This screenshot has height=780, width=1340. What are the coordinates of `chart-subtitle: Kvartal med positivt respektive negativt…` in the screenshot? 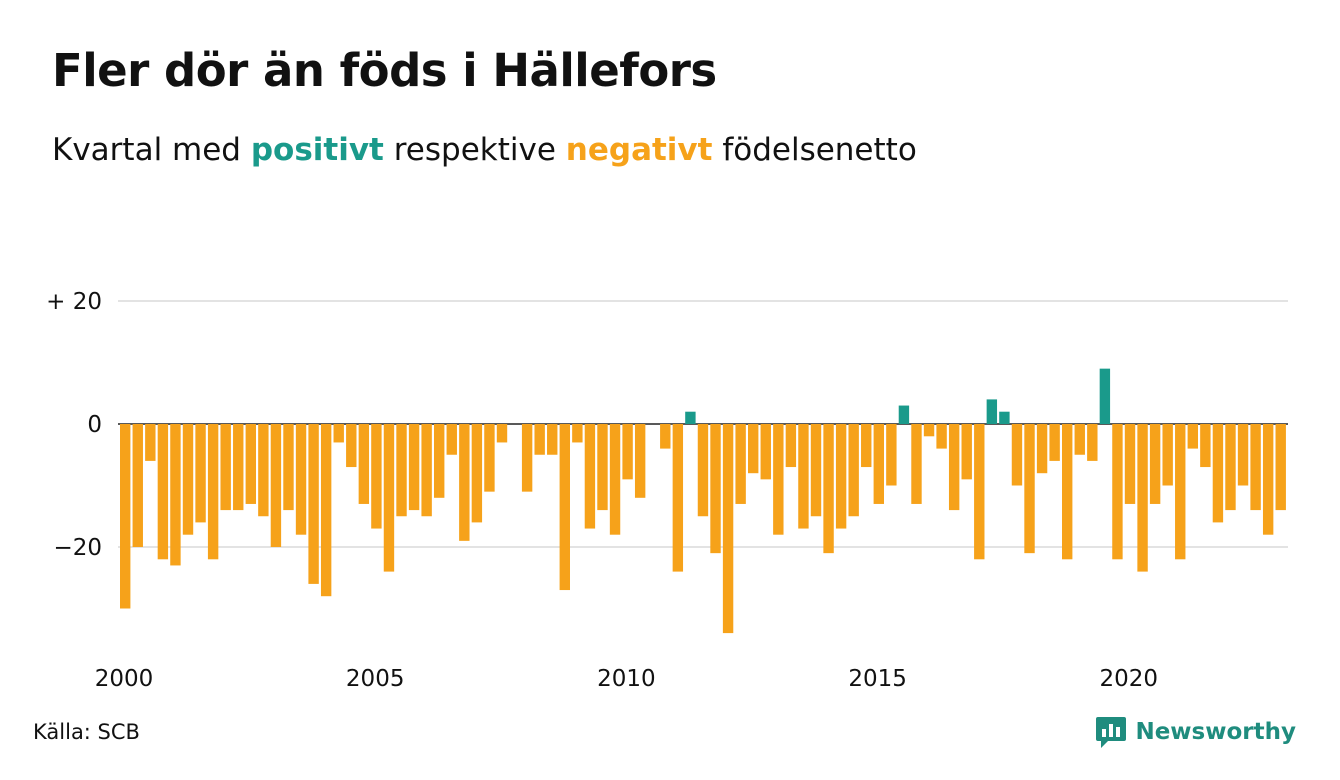 It's located at (484, 150).